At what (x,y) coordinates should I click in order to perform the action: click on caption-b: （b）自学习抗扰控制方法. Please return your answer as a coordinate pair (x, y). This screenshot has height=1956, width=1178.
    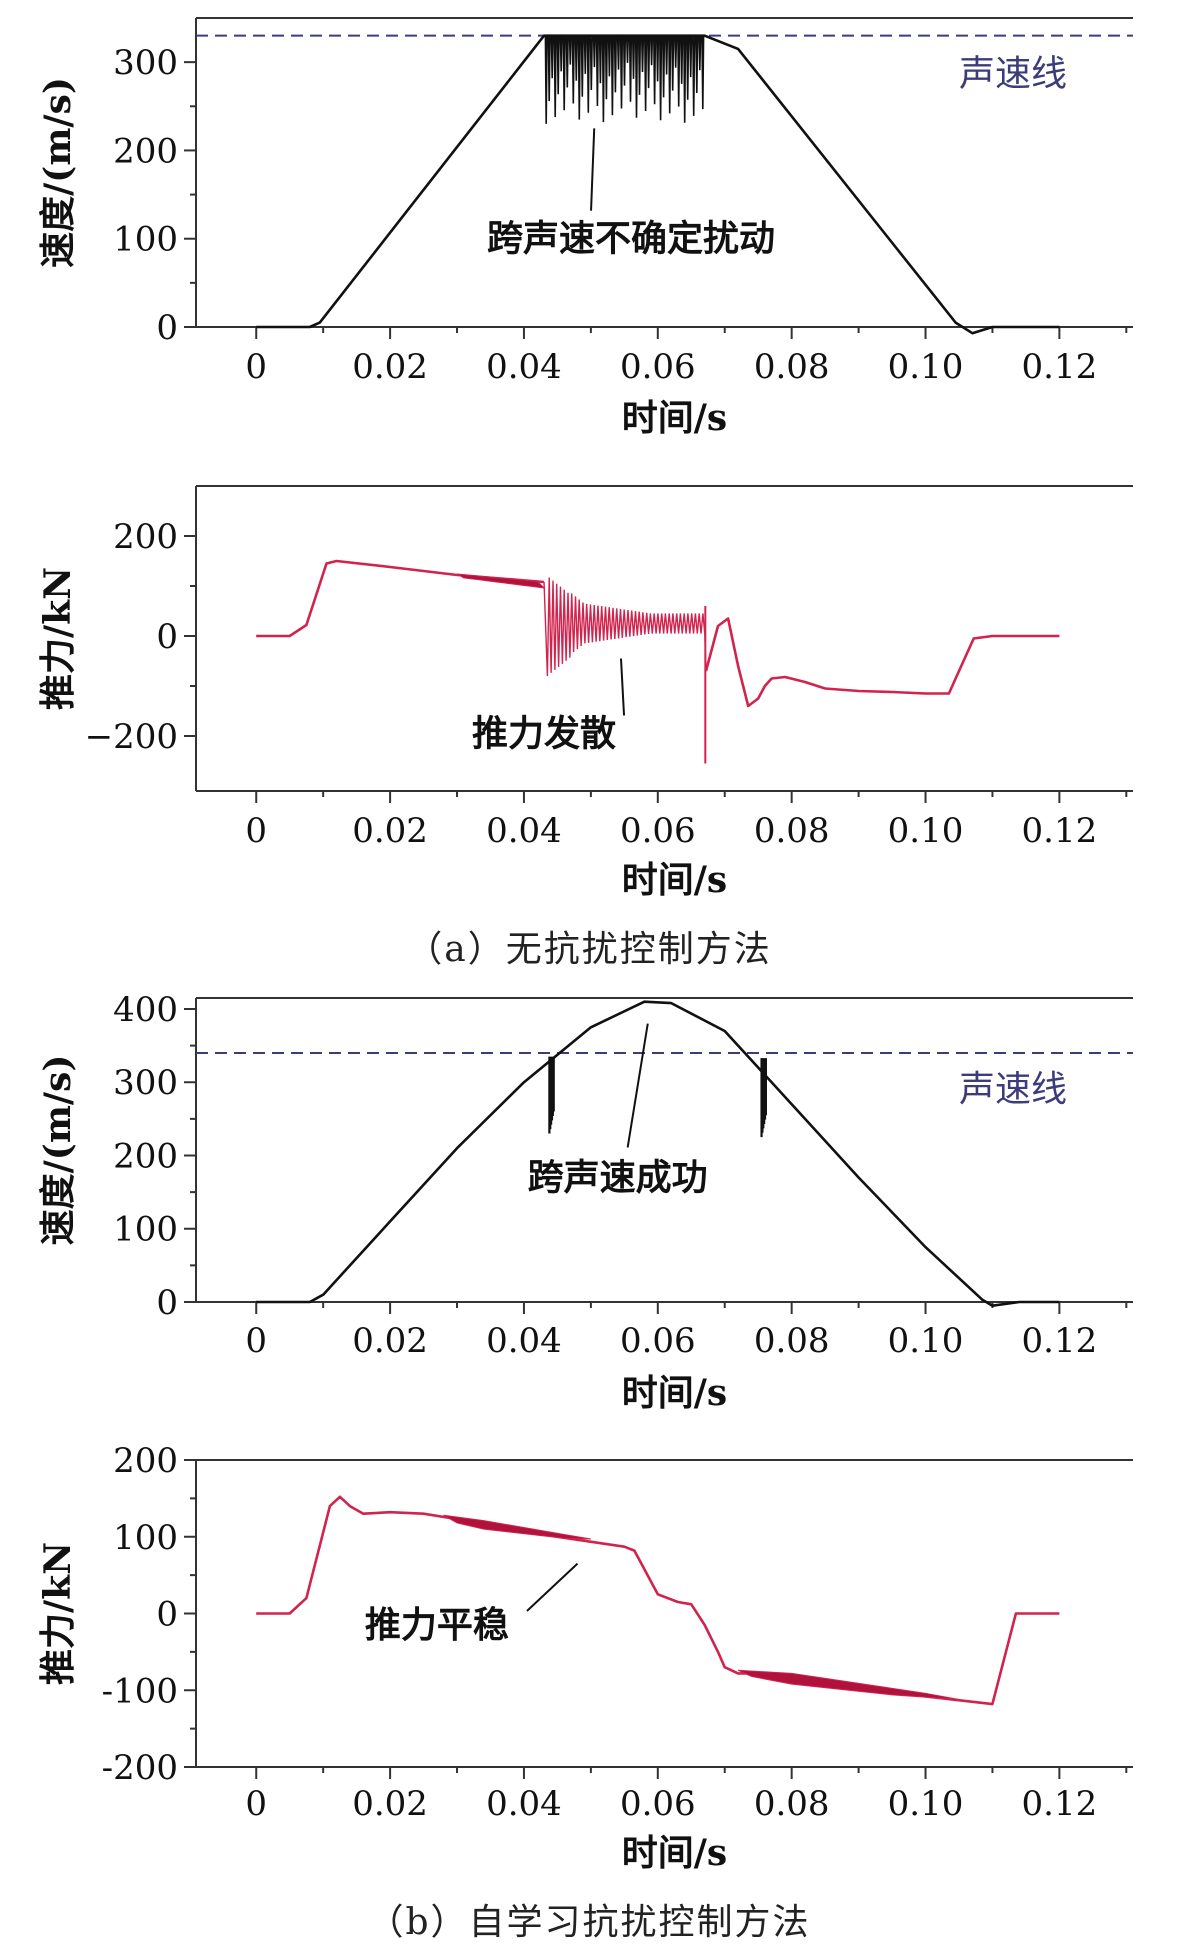
    Looking at the image, I should click on (589, 1922).